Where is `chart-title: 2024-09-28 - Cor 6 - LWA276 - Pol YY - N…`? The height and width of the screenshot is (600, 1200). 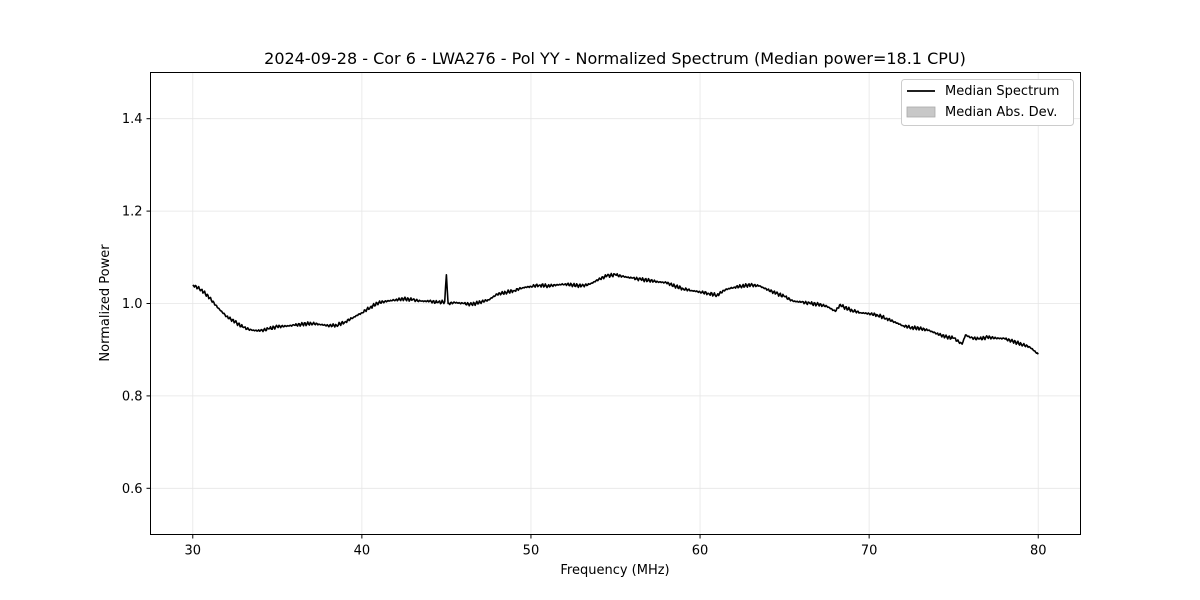 chart-title: 2024-09-28 - Cor 6 - LWA276 - Pol YY - N… is located at coordinates (615, 58).